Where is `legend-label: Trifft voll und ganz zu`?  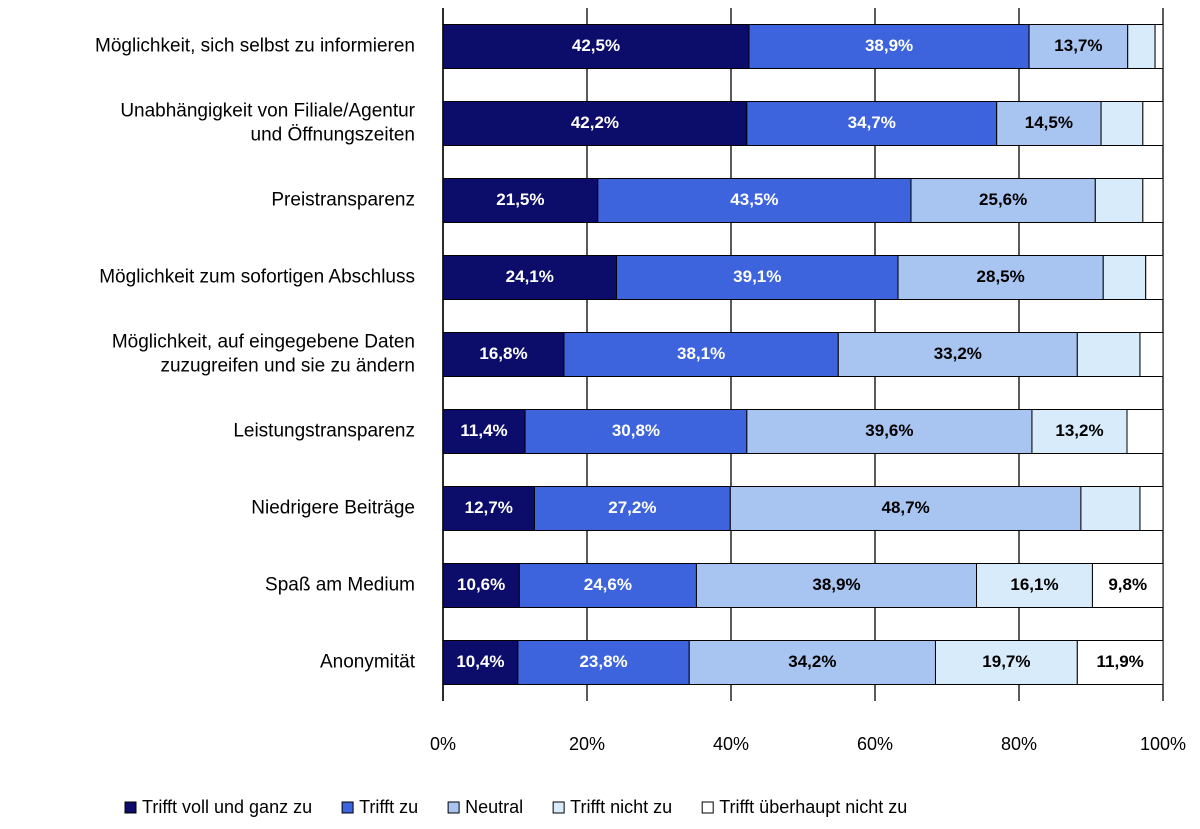
legend-label: Trifft voll und ganz zu is located at coordinates (227, 807).